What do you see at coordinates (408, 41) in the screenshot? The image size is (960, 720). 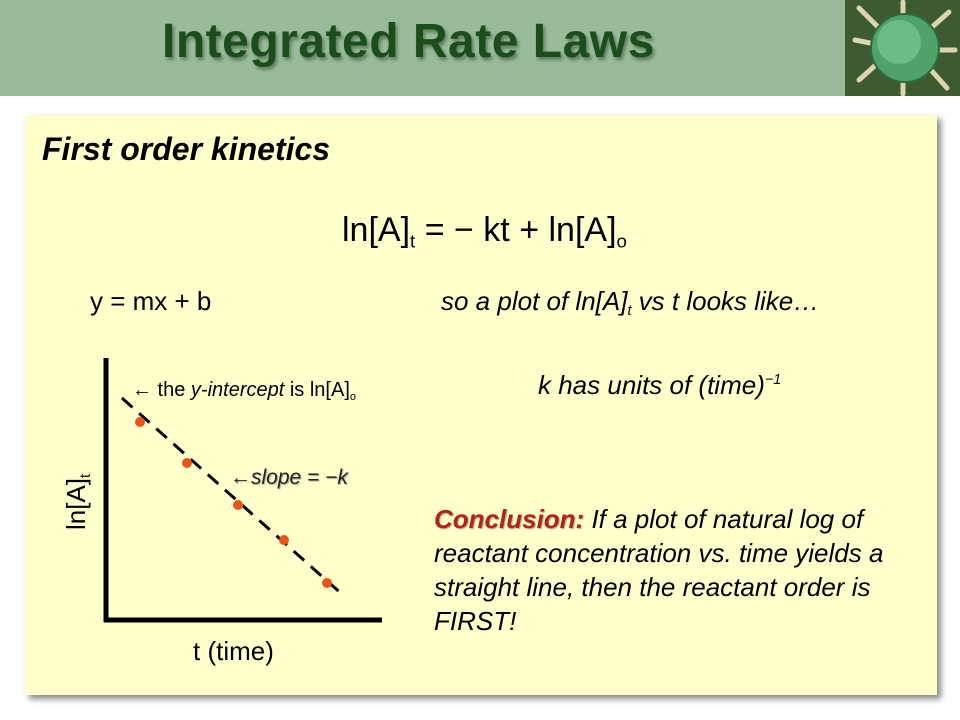 I see `slide-title: Integrated Rate Laws` at bounding box center [408, 41].